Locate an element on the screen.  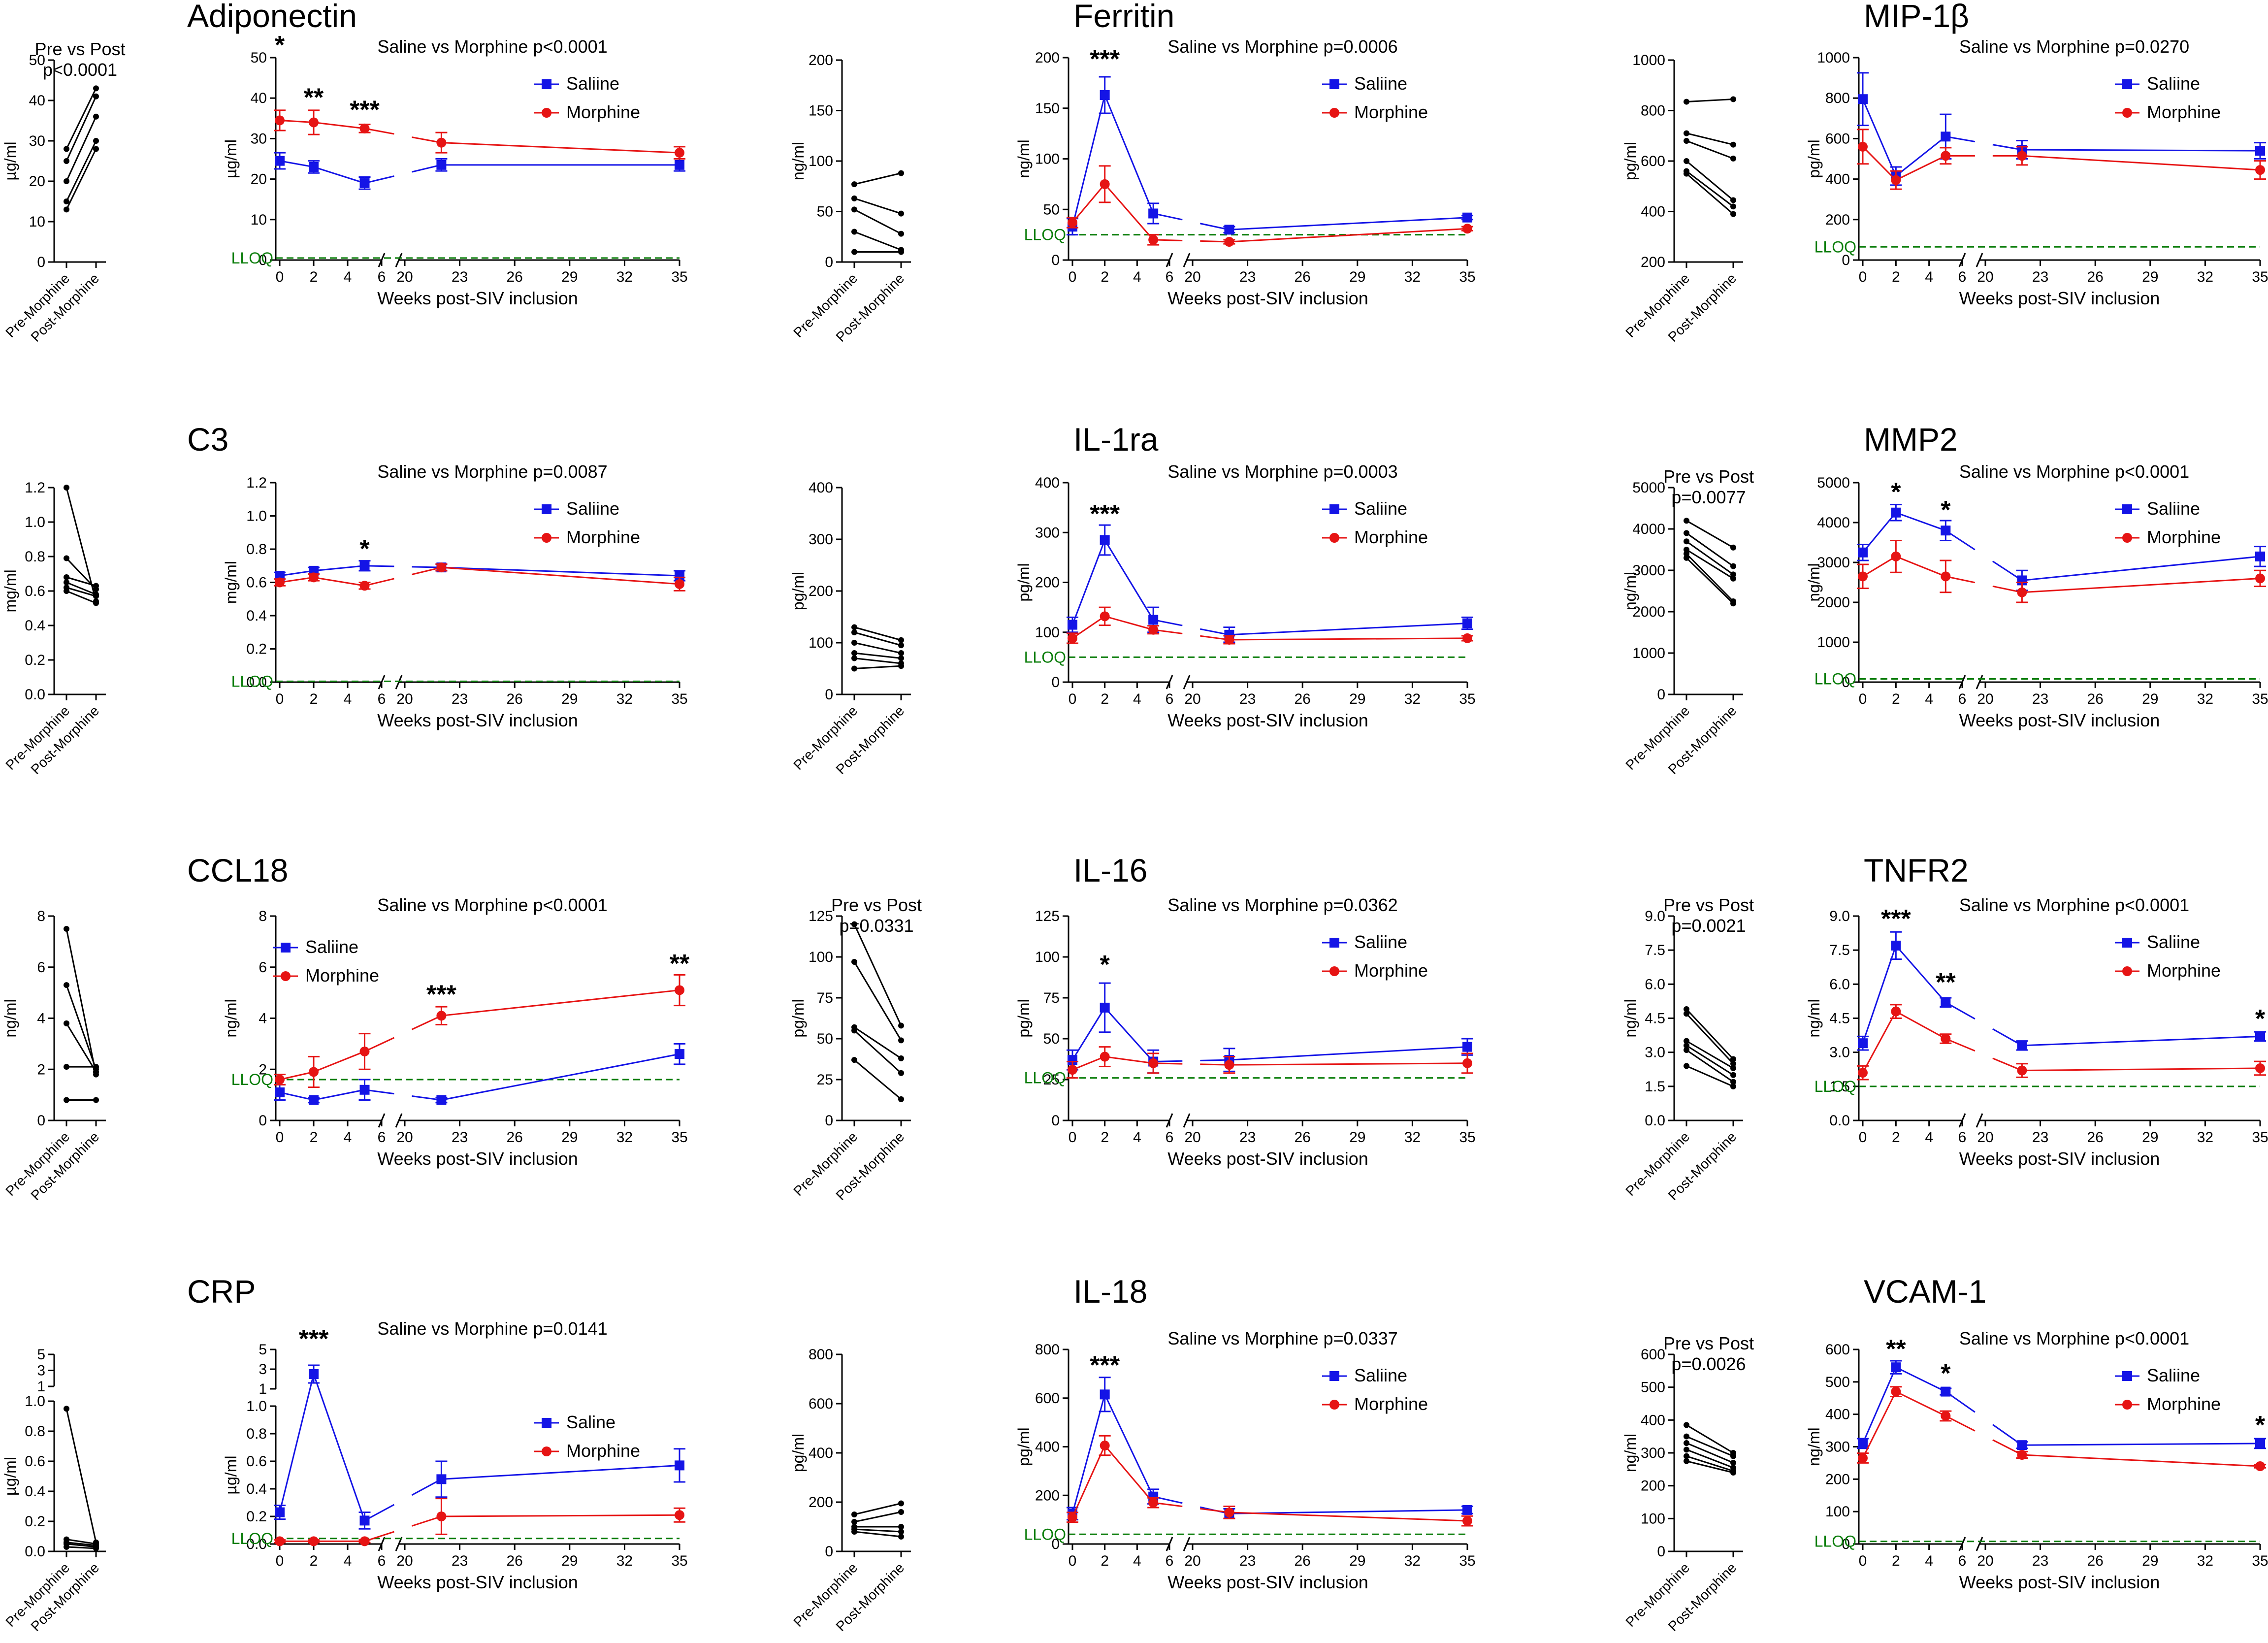
paired-stat-label: Pre vs Post is located at coordinates (1709, 1343).